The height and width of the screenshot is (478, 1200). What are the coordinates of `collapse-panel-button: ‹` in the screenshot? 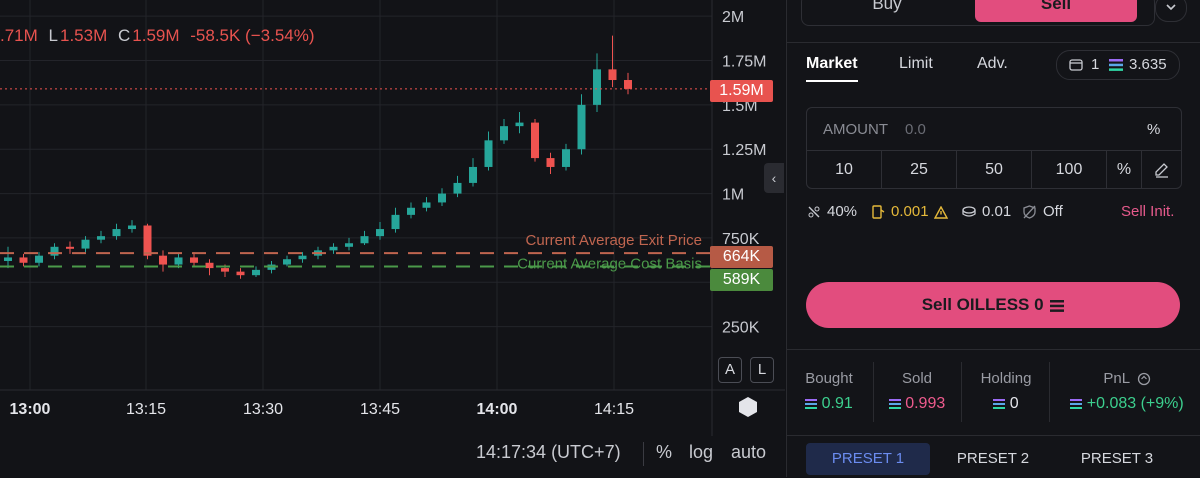 It's located at (774, 178).